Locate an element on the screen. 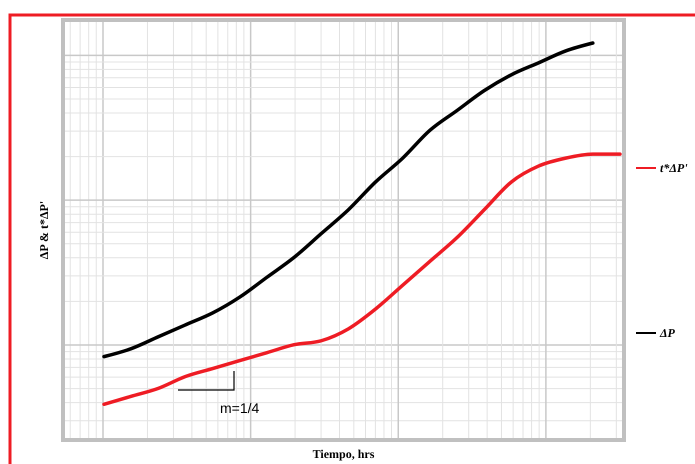  legend-label: ΔP is located at coordinates (667, 333).